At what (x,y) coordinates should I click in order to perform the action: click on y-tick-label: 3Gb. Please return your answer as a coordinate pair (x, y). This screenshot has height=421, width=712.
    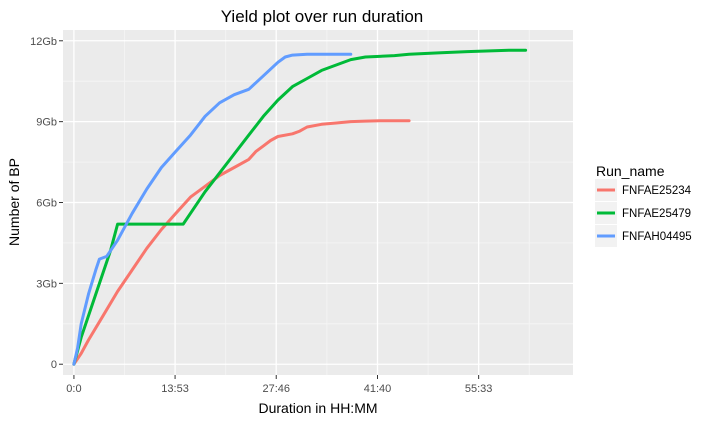
    Looking at the image, I should click on (46, 284).